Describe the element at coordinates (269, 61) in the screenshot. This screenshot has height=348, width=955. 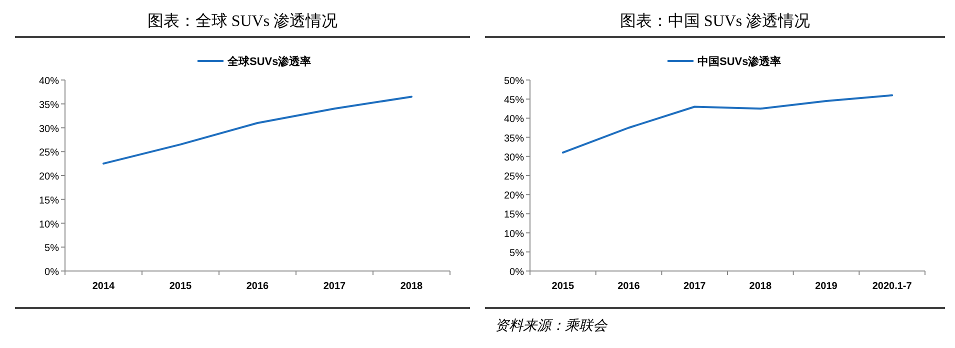
I see `legend-label: 全球SUVs渗透率` at that location.